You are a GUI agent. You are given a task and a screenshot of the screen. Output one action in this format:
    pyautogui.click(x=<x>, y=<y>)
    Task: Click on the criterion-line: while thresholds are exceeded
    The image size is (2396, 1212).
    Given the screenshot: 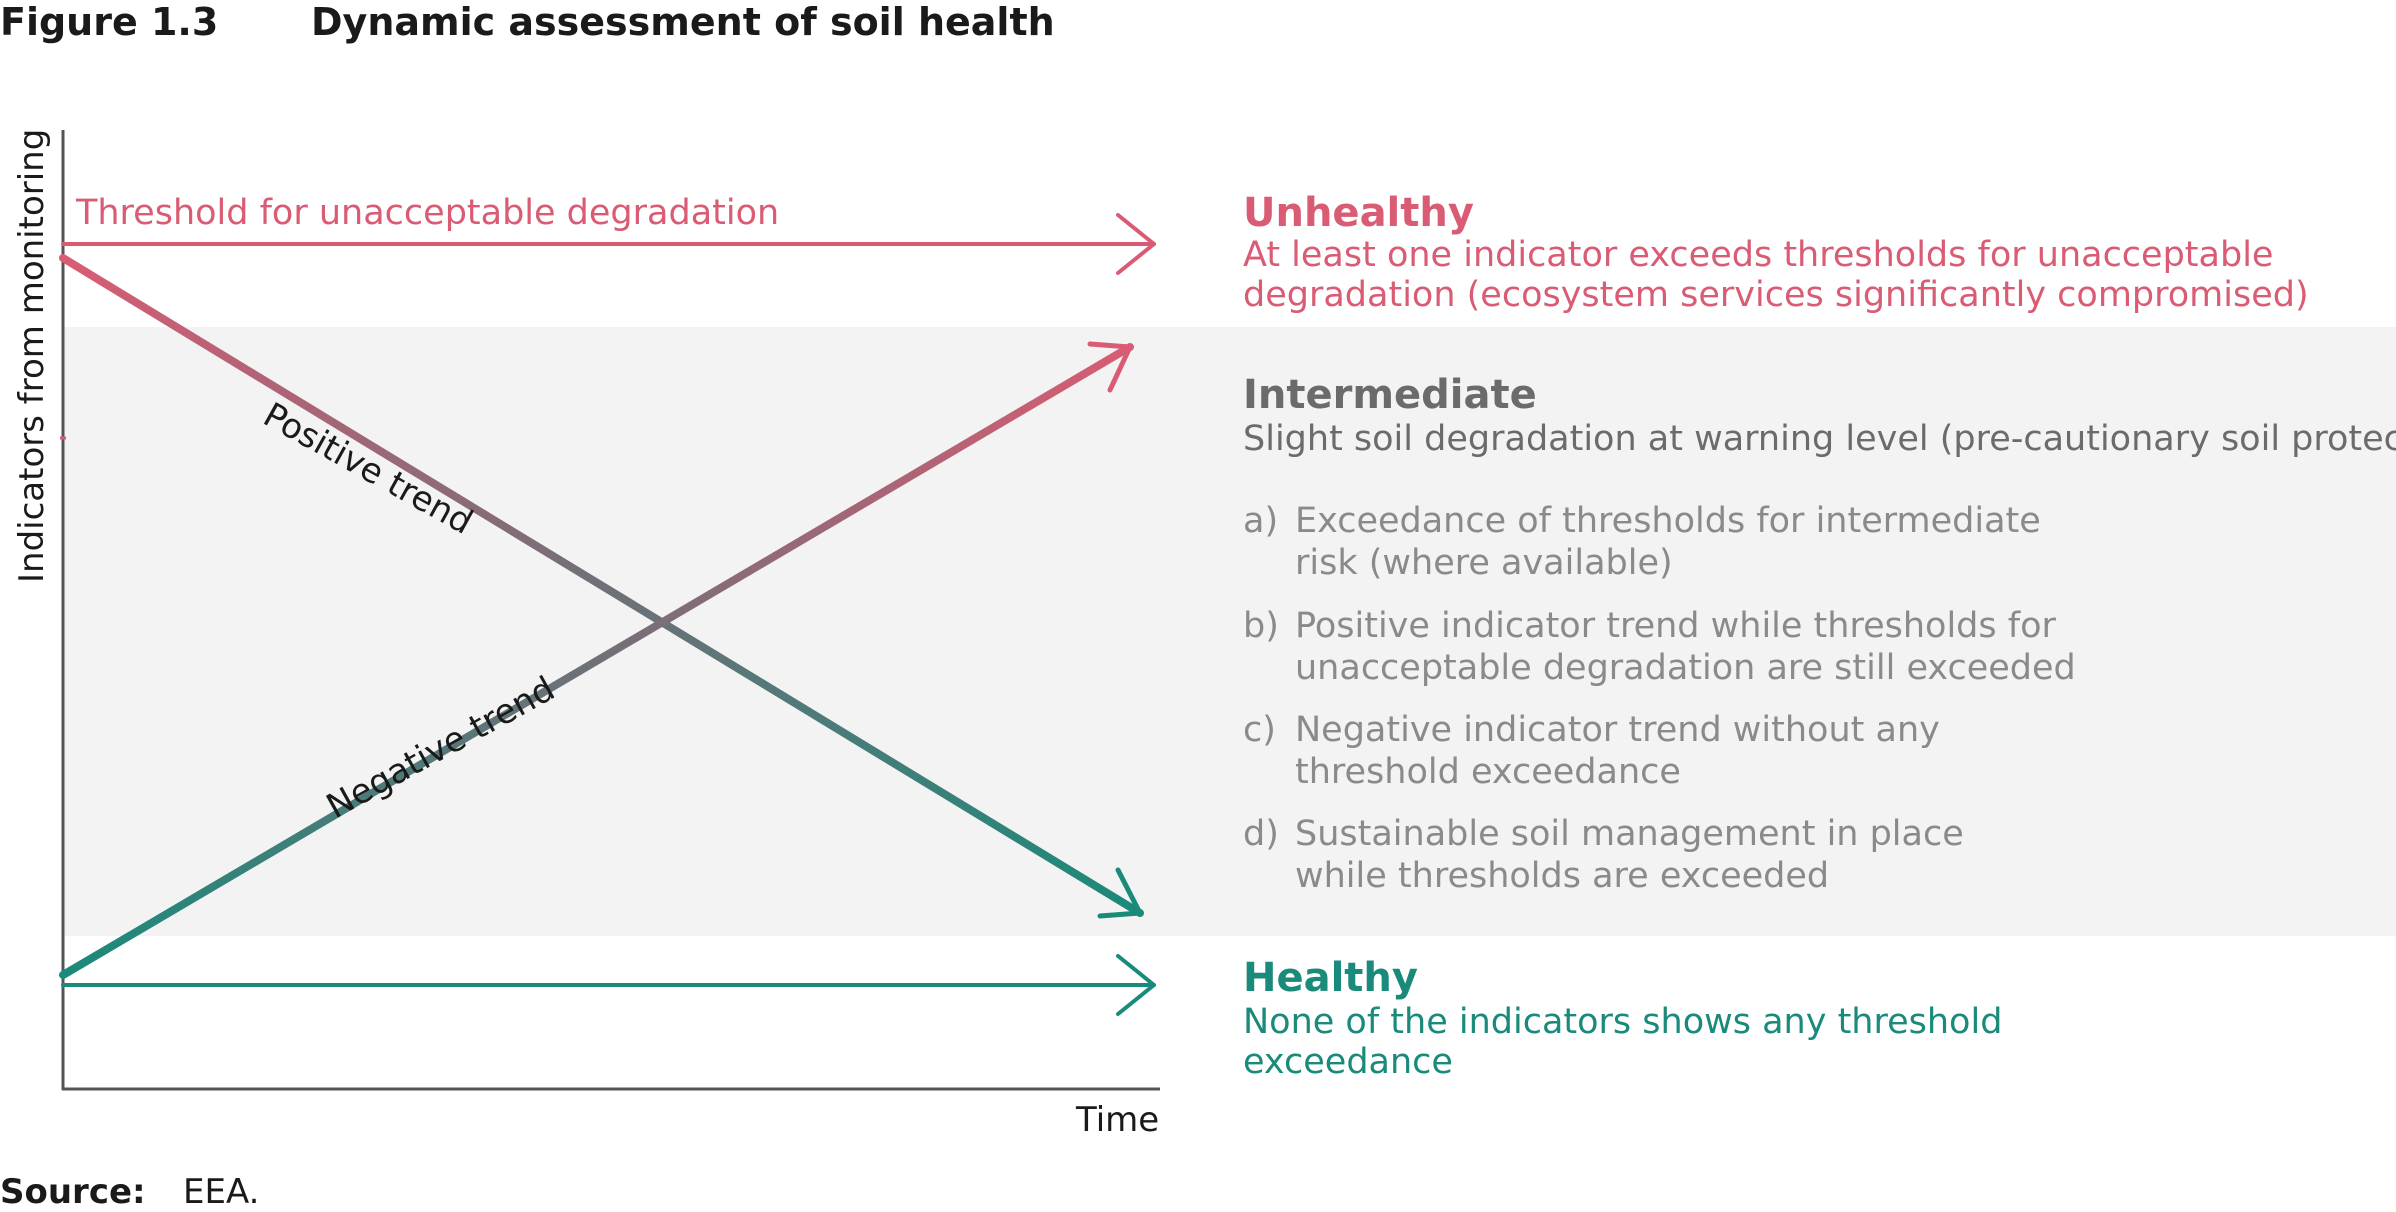 What is the action you would take?
    pyautogui.click(x=1562, y=876)
    